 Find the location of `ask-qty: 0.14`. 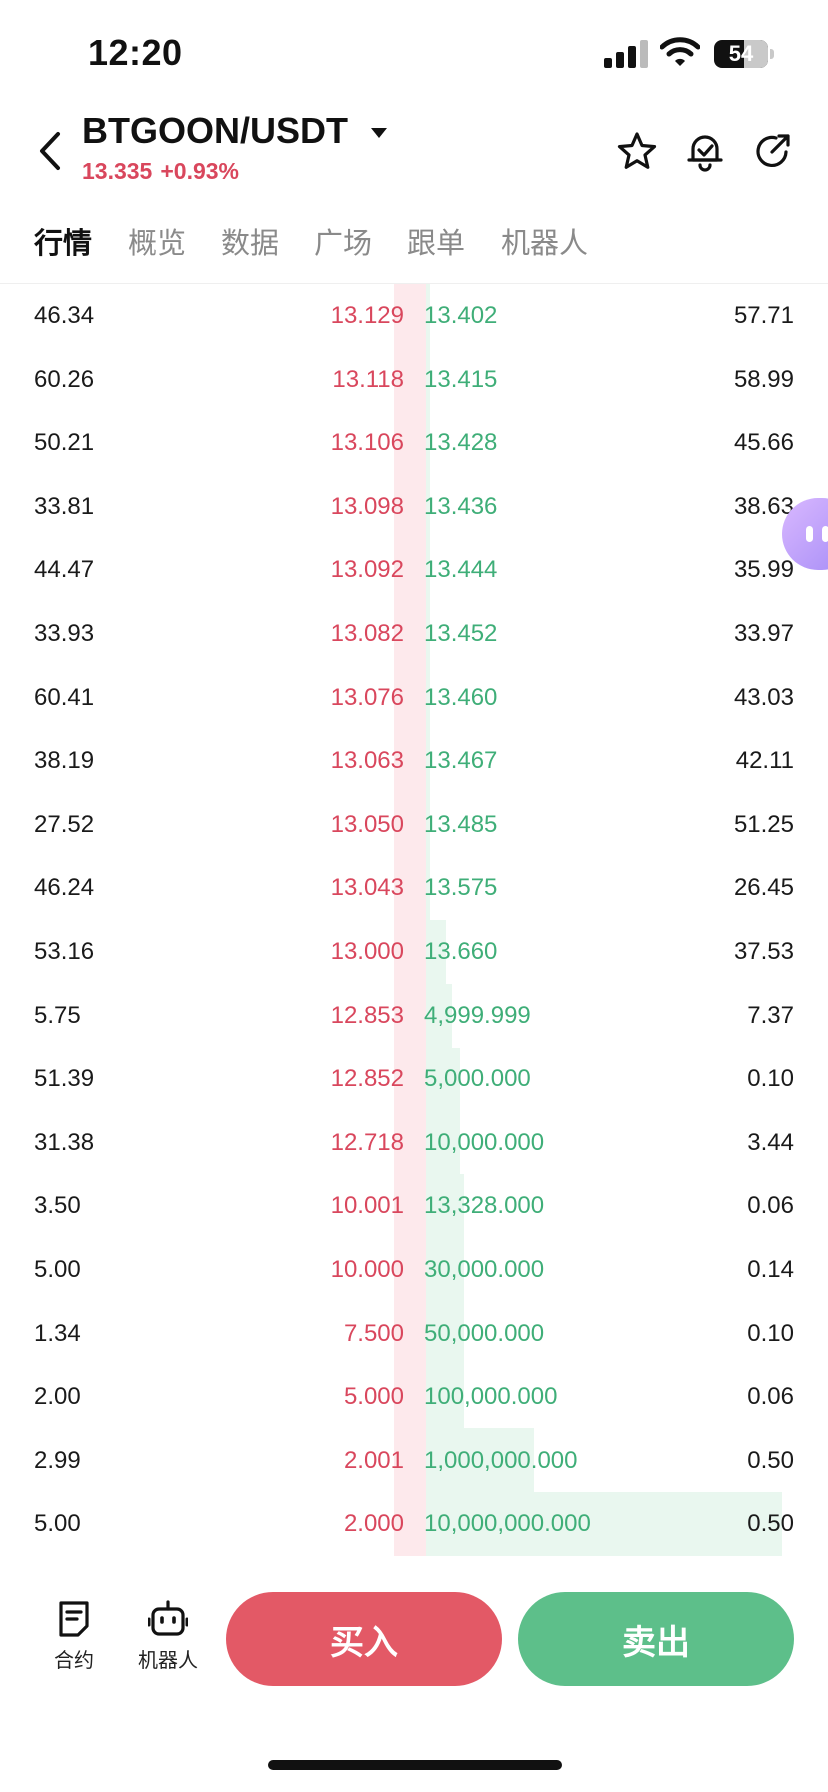

ask-qty: 0.14 is located at coordinates (770, 1269).